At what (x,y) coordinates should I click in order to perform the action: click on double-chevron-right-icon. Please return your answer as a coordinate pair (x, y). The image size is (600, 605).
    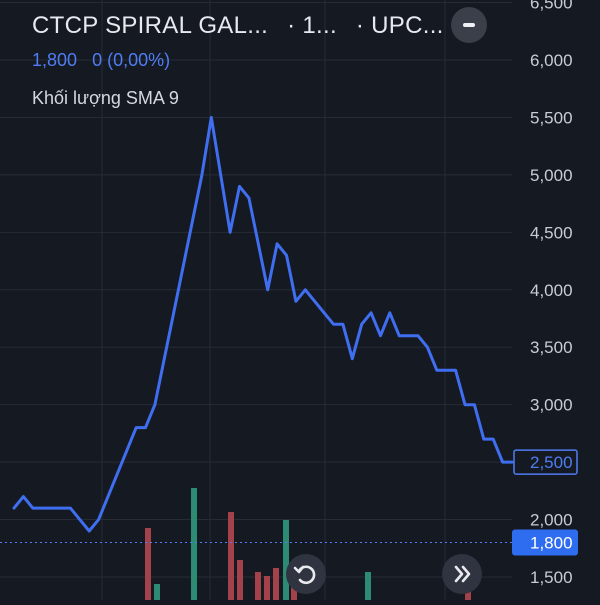
    Looking at the image, I should click on (462, 574).